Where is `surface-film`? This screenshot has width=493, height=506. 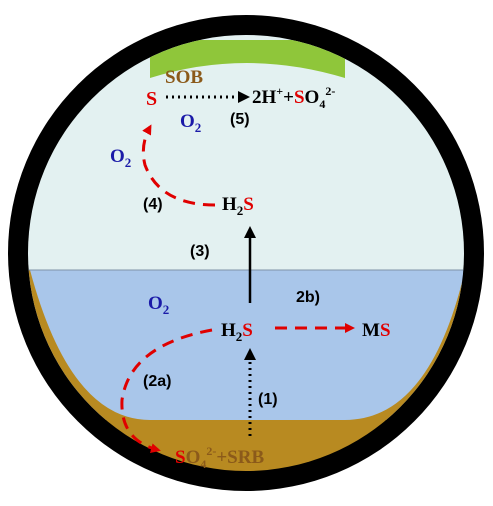 surface-film is located at coordinates (247, 59).